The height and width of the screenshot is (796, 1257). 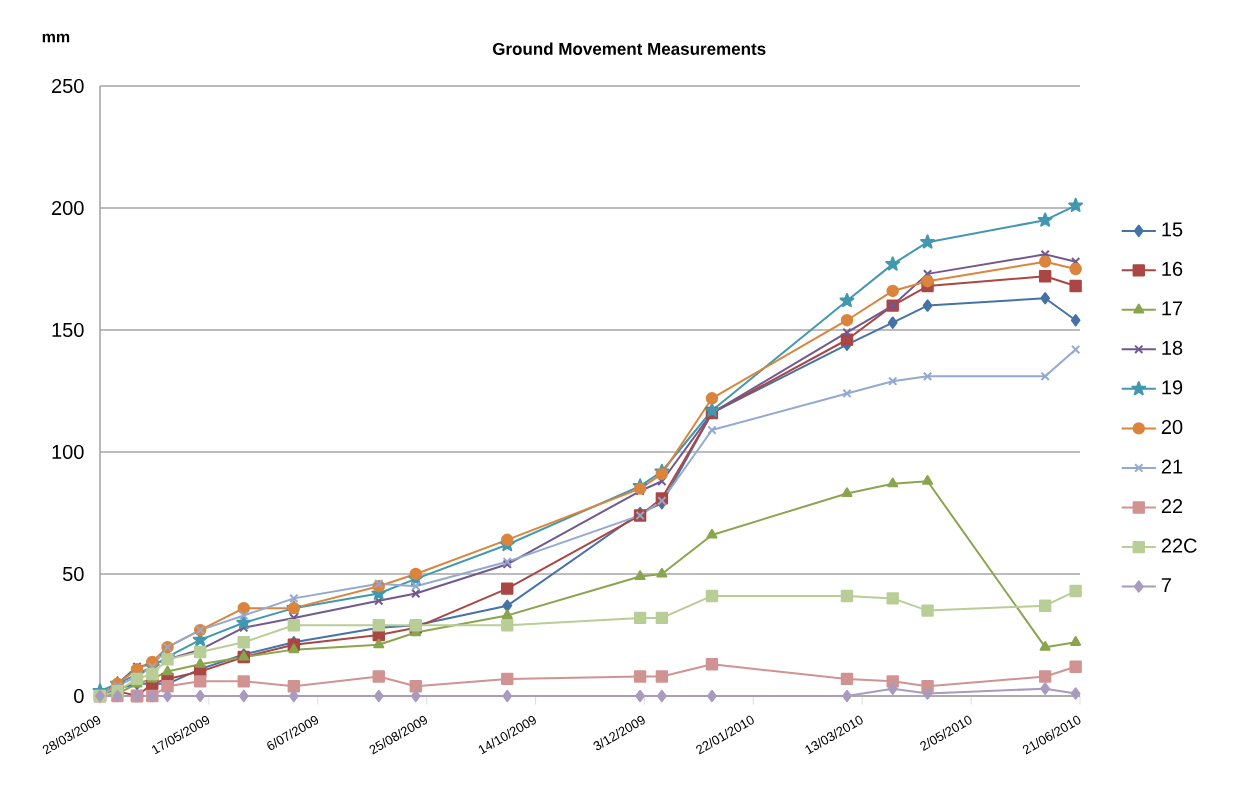 What do you see at coordinates (1172, 387) in the screenshot?
I see `legend-label: 19` at bounding box center [1172, 387].